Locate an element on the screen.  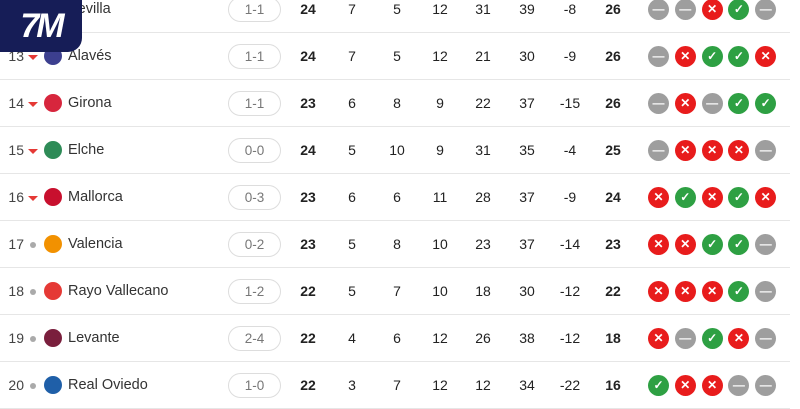
rank: 17 is located at coordinates (16, 244).